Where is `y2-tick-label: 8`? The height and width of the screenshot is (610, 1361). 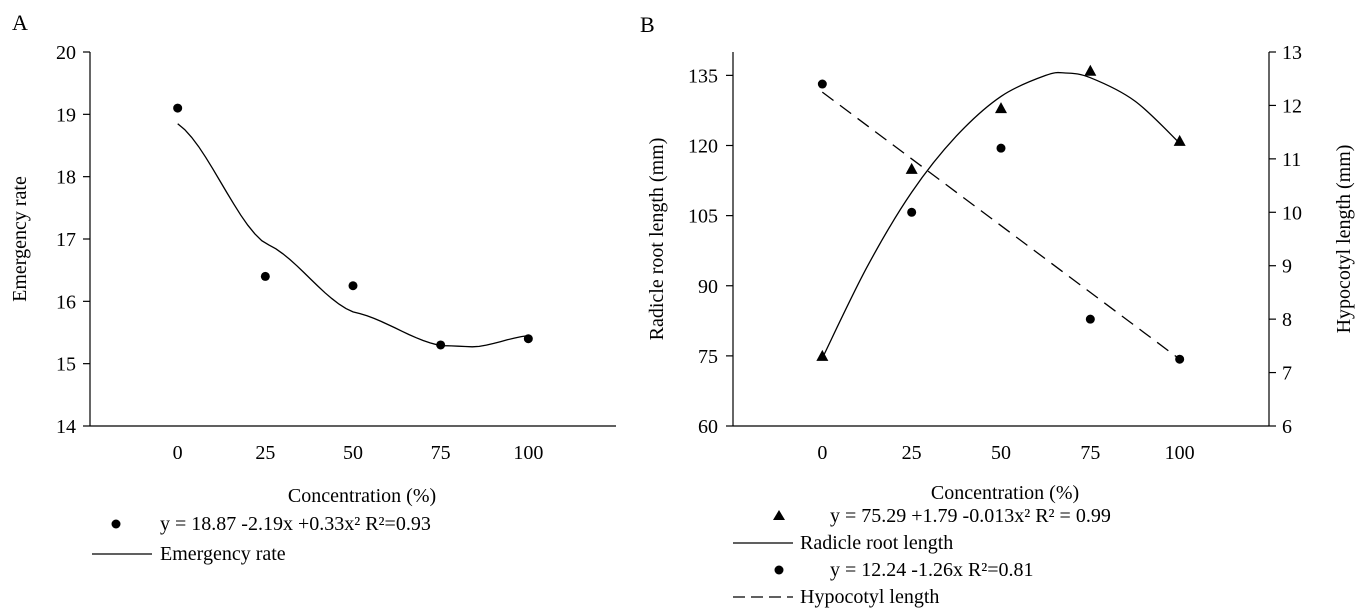
y2-tick-label: 8 is located at coordinates (1287, 320).